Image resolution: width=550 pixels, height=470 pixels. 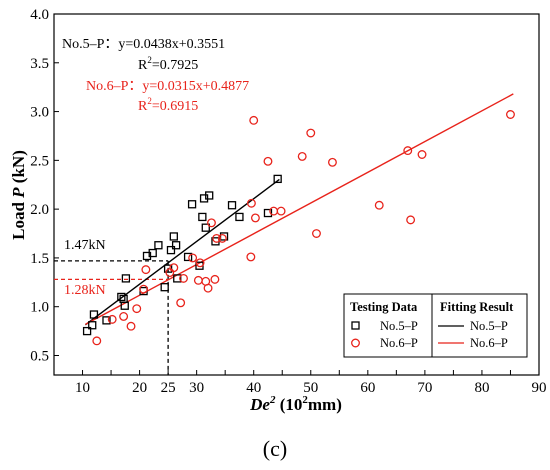 What do you see at coordinates (489, 343) in the screenshot?
I see `legend-no6-fit-label: No.6–P` at bounding box center [489, 343].